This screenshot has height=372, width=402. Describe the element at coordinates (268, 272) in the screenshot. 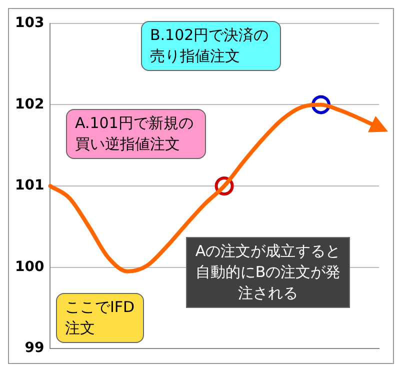

I see `annotation: Aの注文が成立すると自動的にBの注文が発注される` at that location.